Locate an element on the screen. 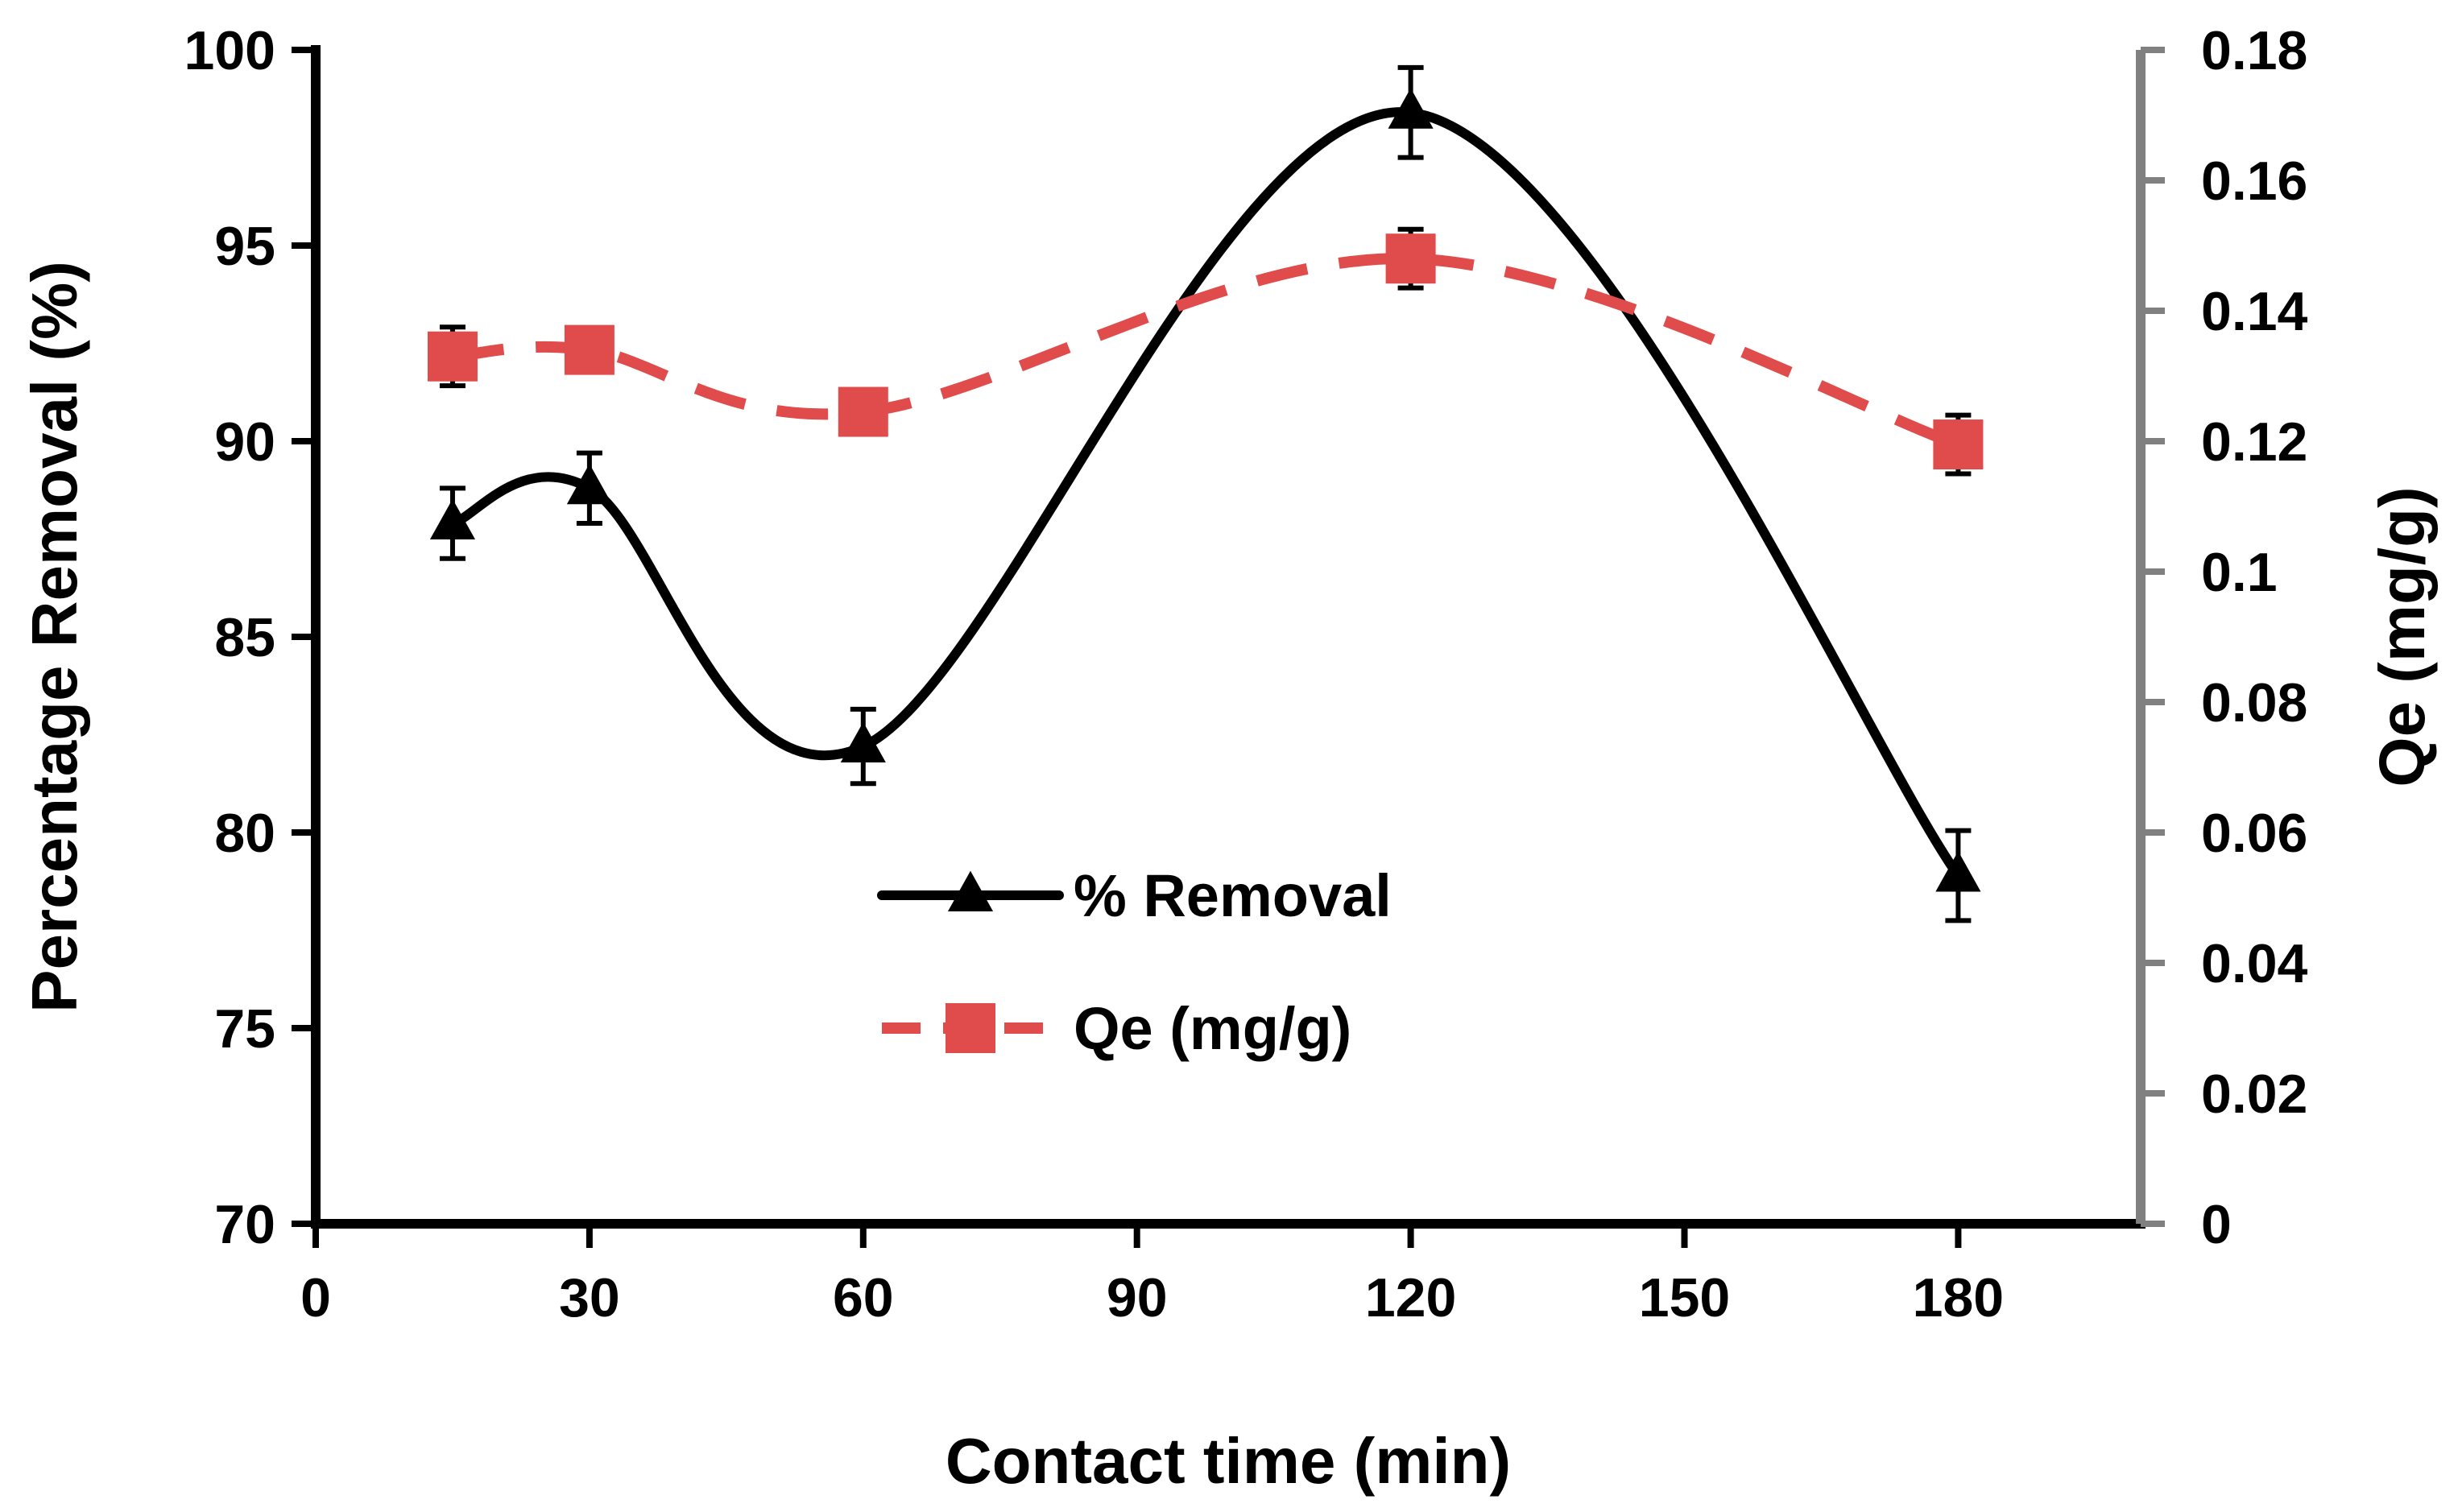 This screenshot has width=2458, height=1512. x-tick-label: 30 is located at coordinates (589, 1297).